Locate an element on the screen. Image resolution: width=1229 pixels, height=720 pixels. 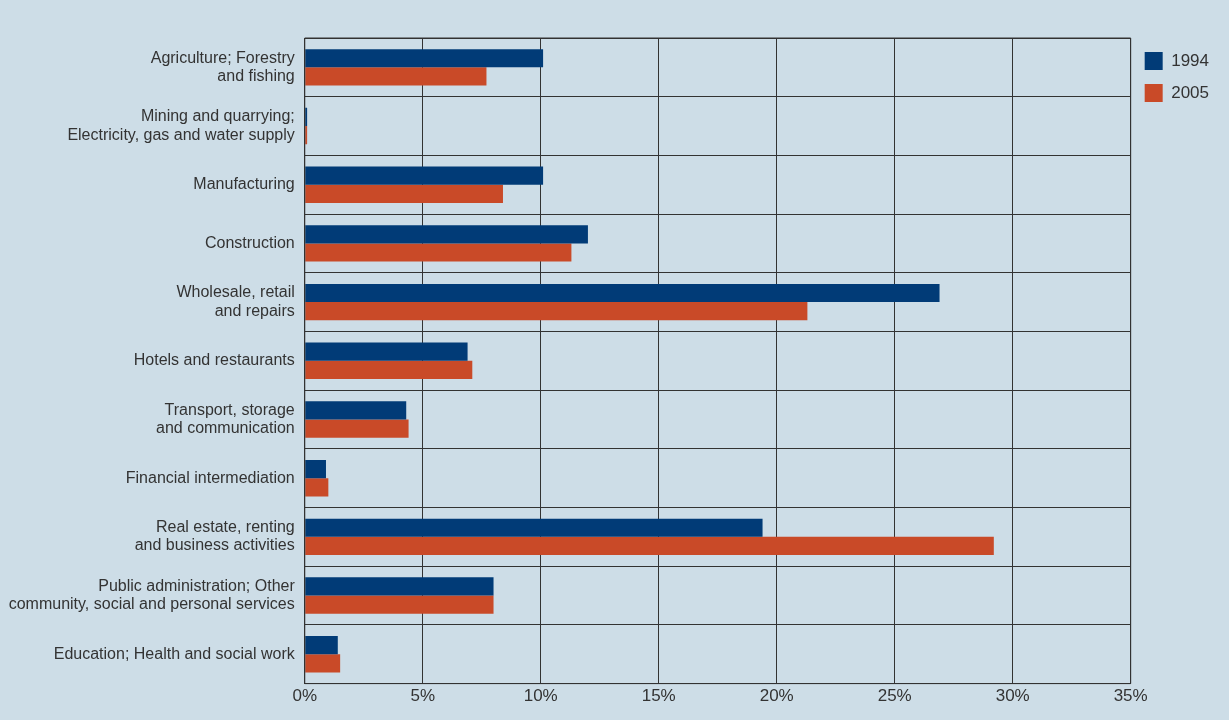
y-tick-label: Public administration; Other community, social and personal services is located at coordinates (152, 594).